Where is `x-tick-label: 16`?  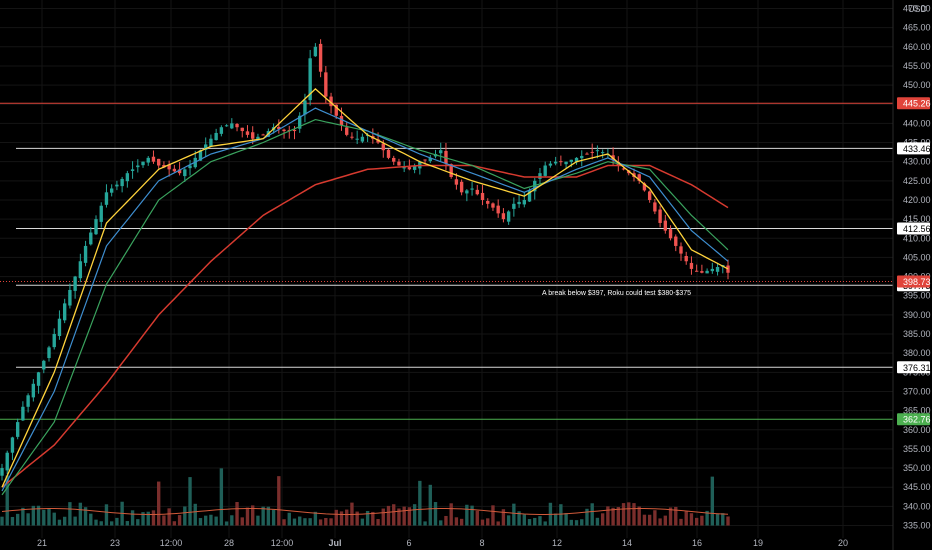
x-tick-label: 16 is located at coordinates (697, 543).